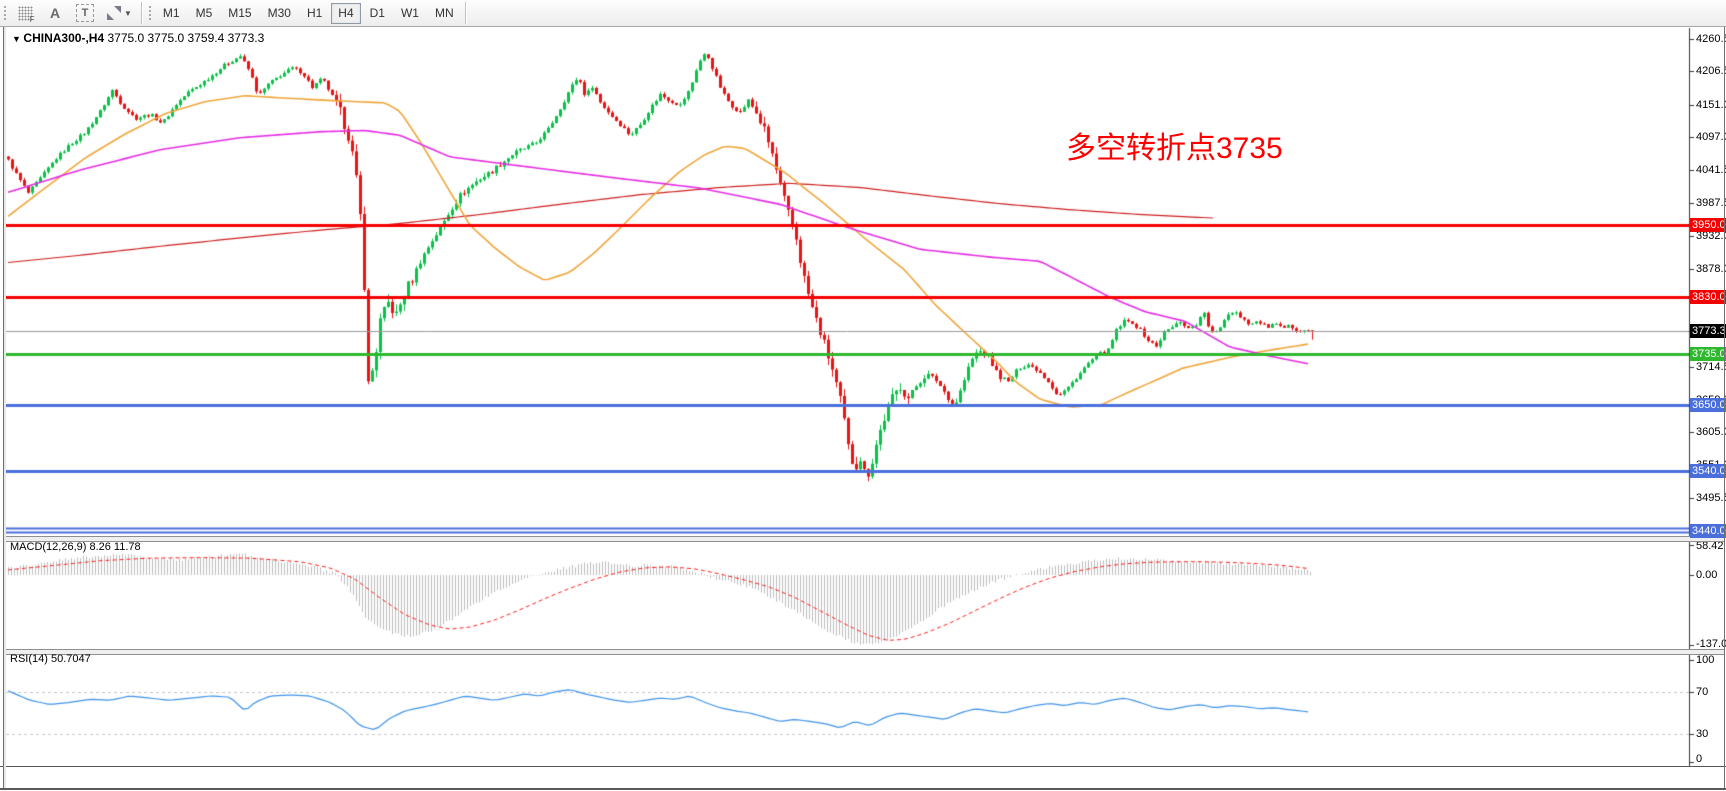 This screenshot has height=791, width=1726. I want to click on price-badge-3650.0: 3650.0, so click(1708, 405).